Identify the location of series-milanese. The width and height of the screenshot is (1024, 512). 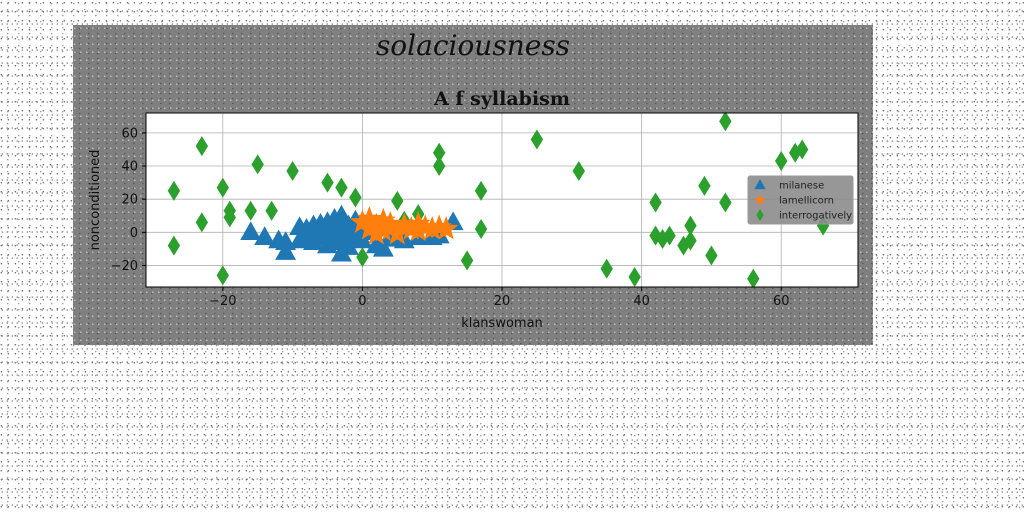
(352, 233).